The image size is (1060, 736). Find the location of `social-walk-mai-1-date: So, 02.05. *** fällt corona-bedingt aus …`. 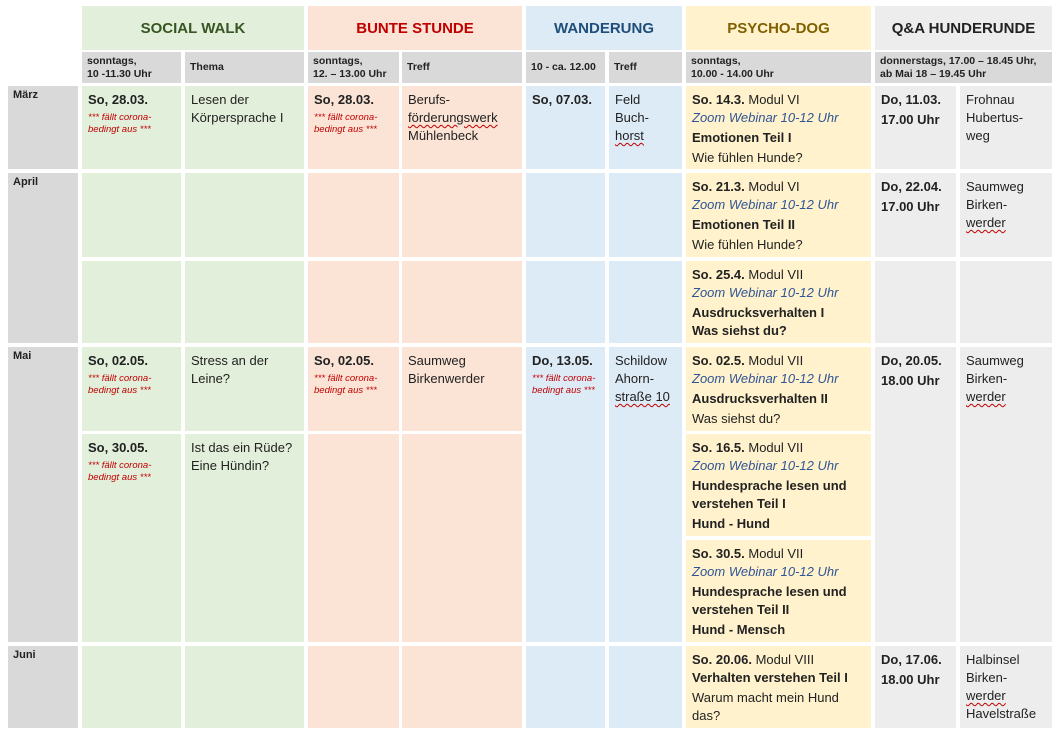

social-walk-mai-1-date: So, 02.05. *** fällt corona-bedingt aus … is located at coordinates (131, 389).